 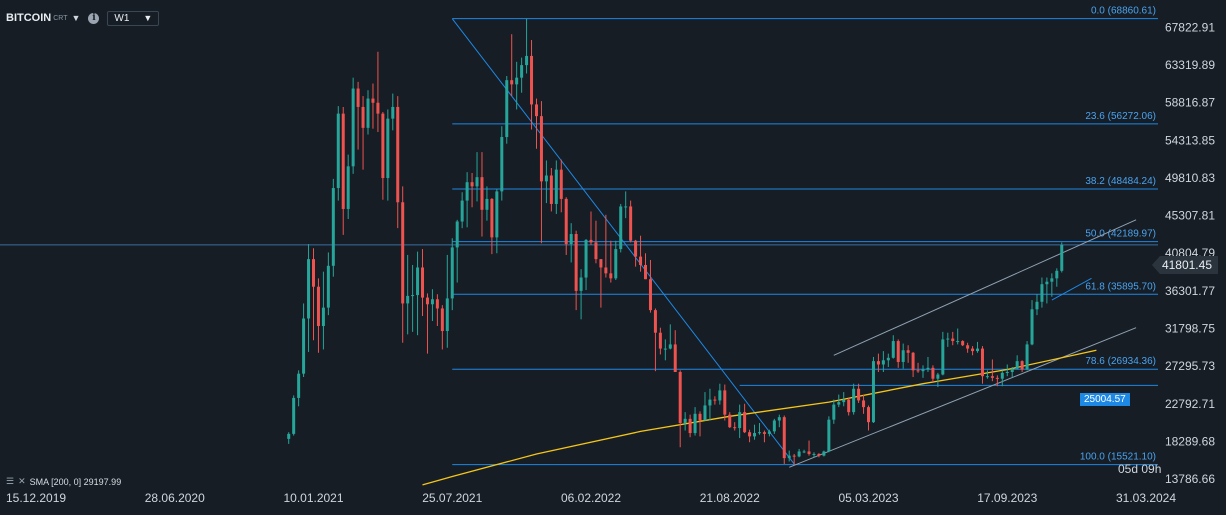 What do you see at coordinates (613, 501) in the screenshot?
I see `x-axis-strip` at bounding box center [613, 501].